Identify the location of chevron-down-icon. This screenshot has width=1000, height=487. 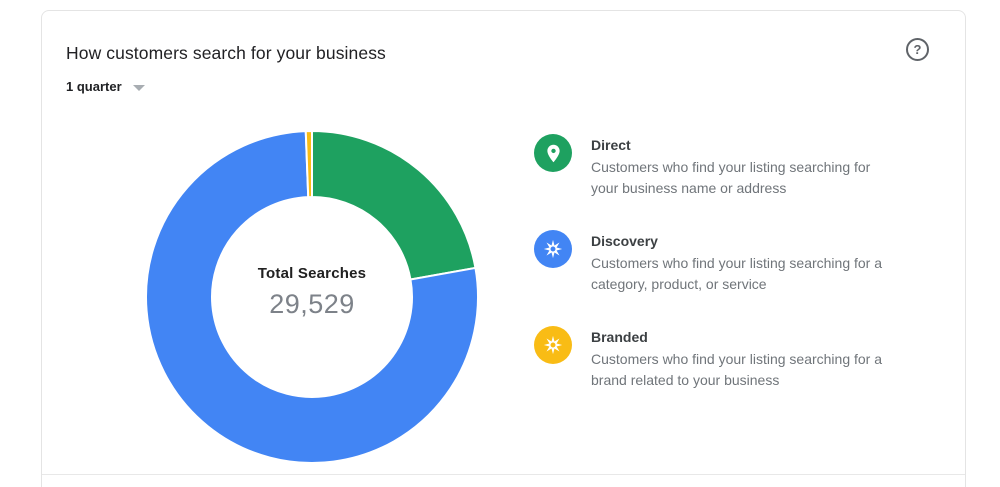
(138, 87).